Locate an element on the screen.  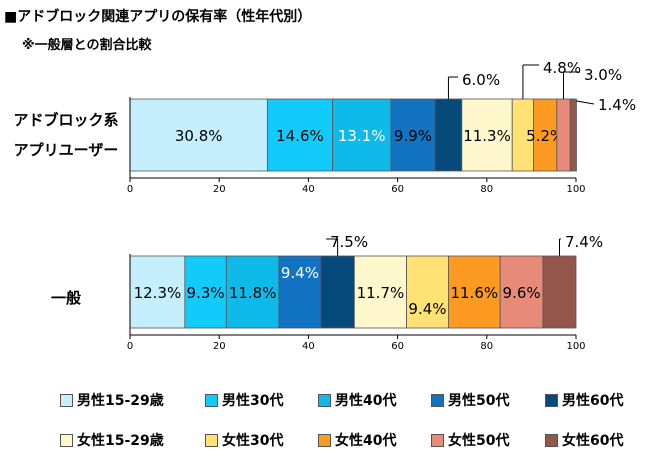
category-label: アプリユーザー is located at coordinates (66, 150).